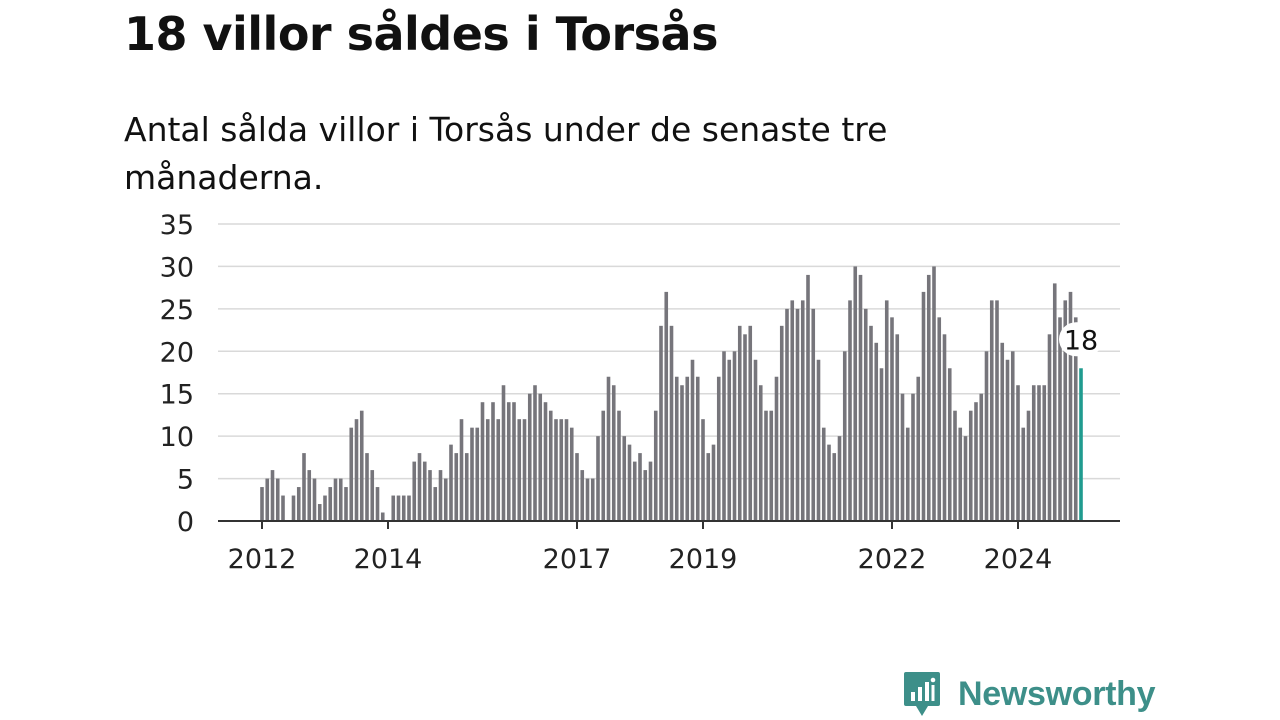  I want to click on axis-layer, so click(669, 524).